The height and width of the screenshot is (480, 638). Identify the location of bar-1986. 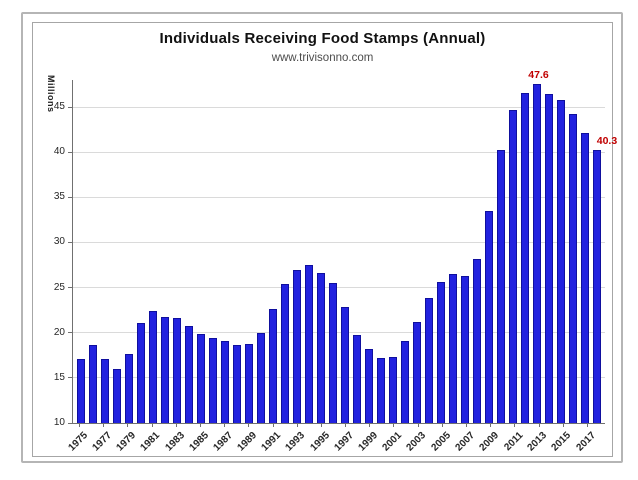
(213, 380).